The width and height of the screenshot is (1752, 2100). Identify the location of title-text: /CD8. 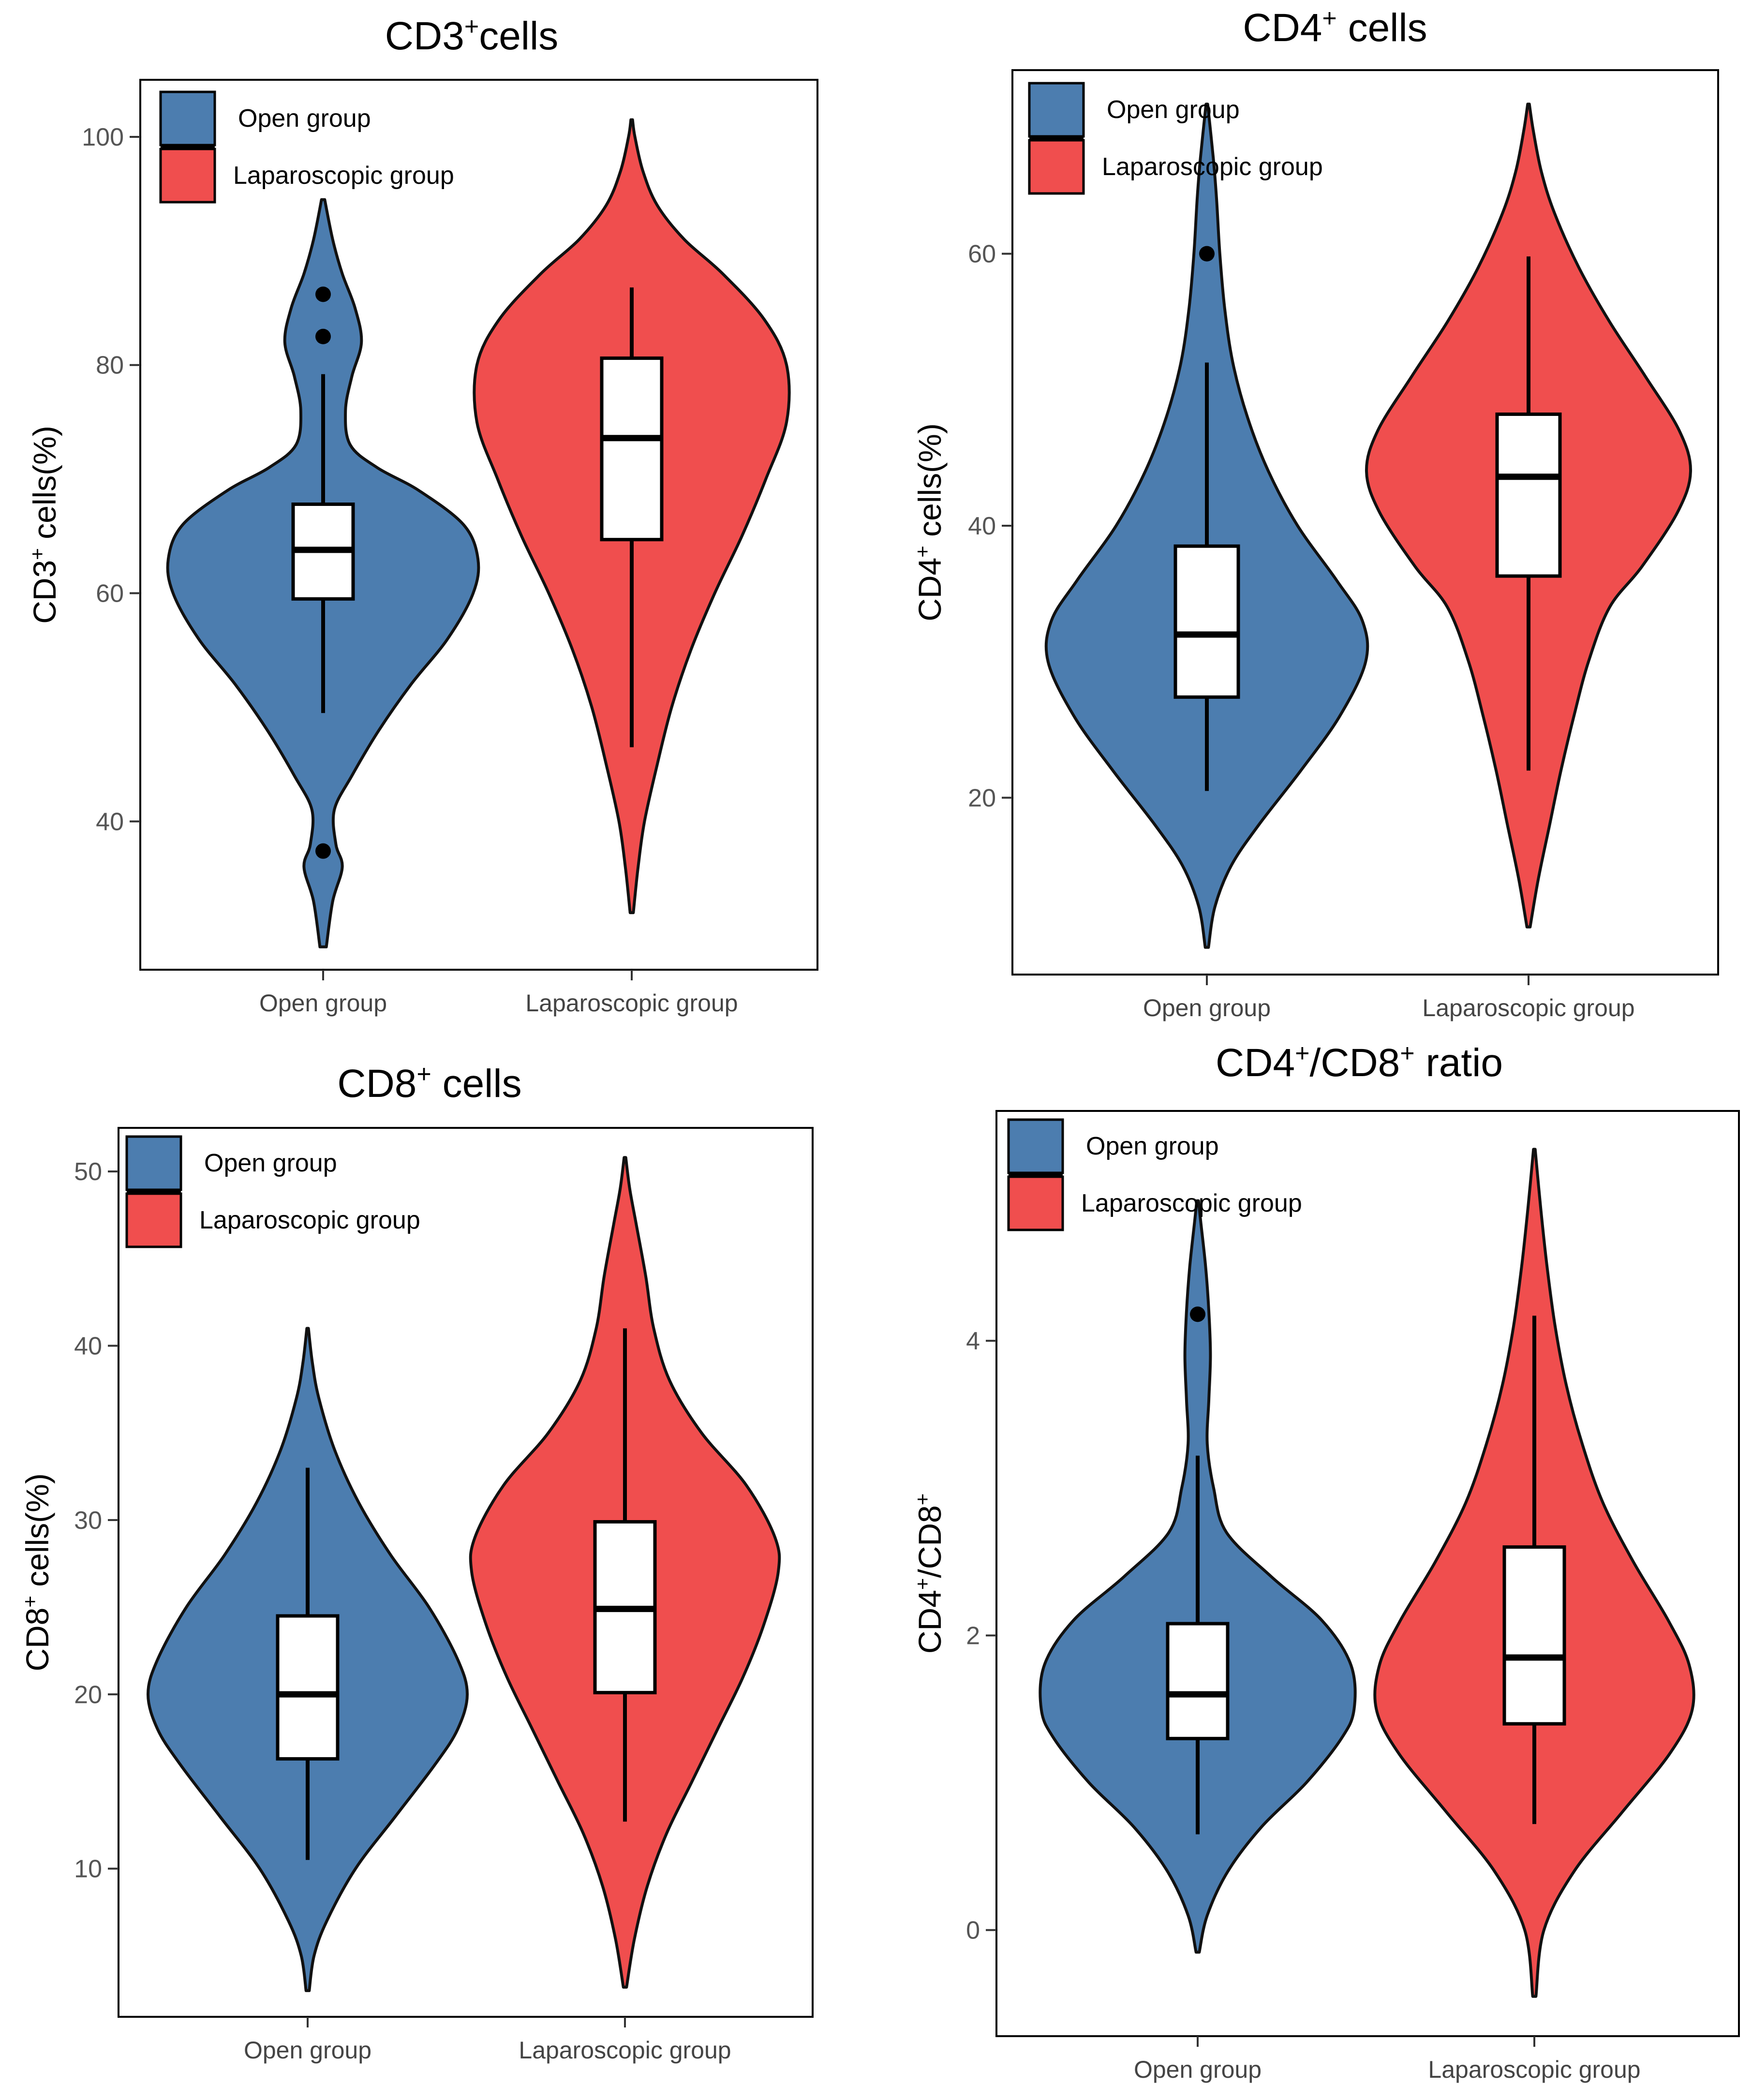
(1354, 1063).